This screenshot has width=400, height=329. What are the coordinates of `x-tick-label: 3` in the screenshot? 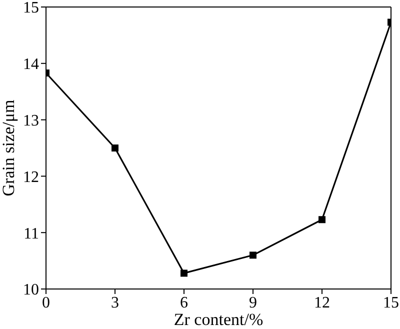 It's located at (115, 303).